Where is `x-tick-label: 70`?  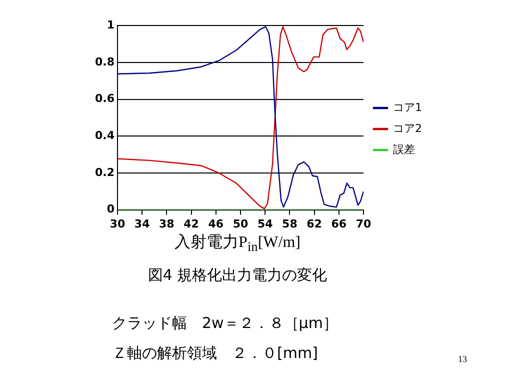 x-tick-label: 70 is located at coordinates (364, 223).